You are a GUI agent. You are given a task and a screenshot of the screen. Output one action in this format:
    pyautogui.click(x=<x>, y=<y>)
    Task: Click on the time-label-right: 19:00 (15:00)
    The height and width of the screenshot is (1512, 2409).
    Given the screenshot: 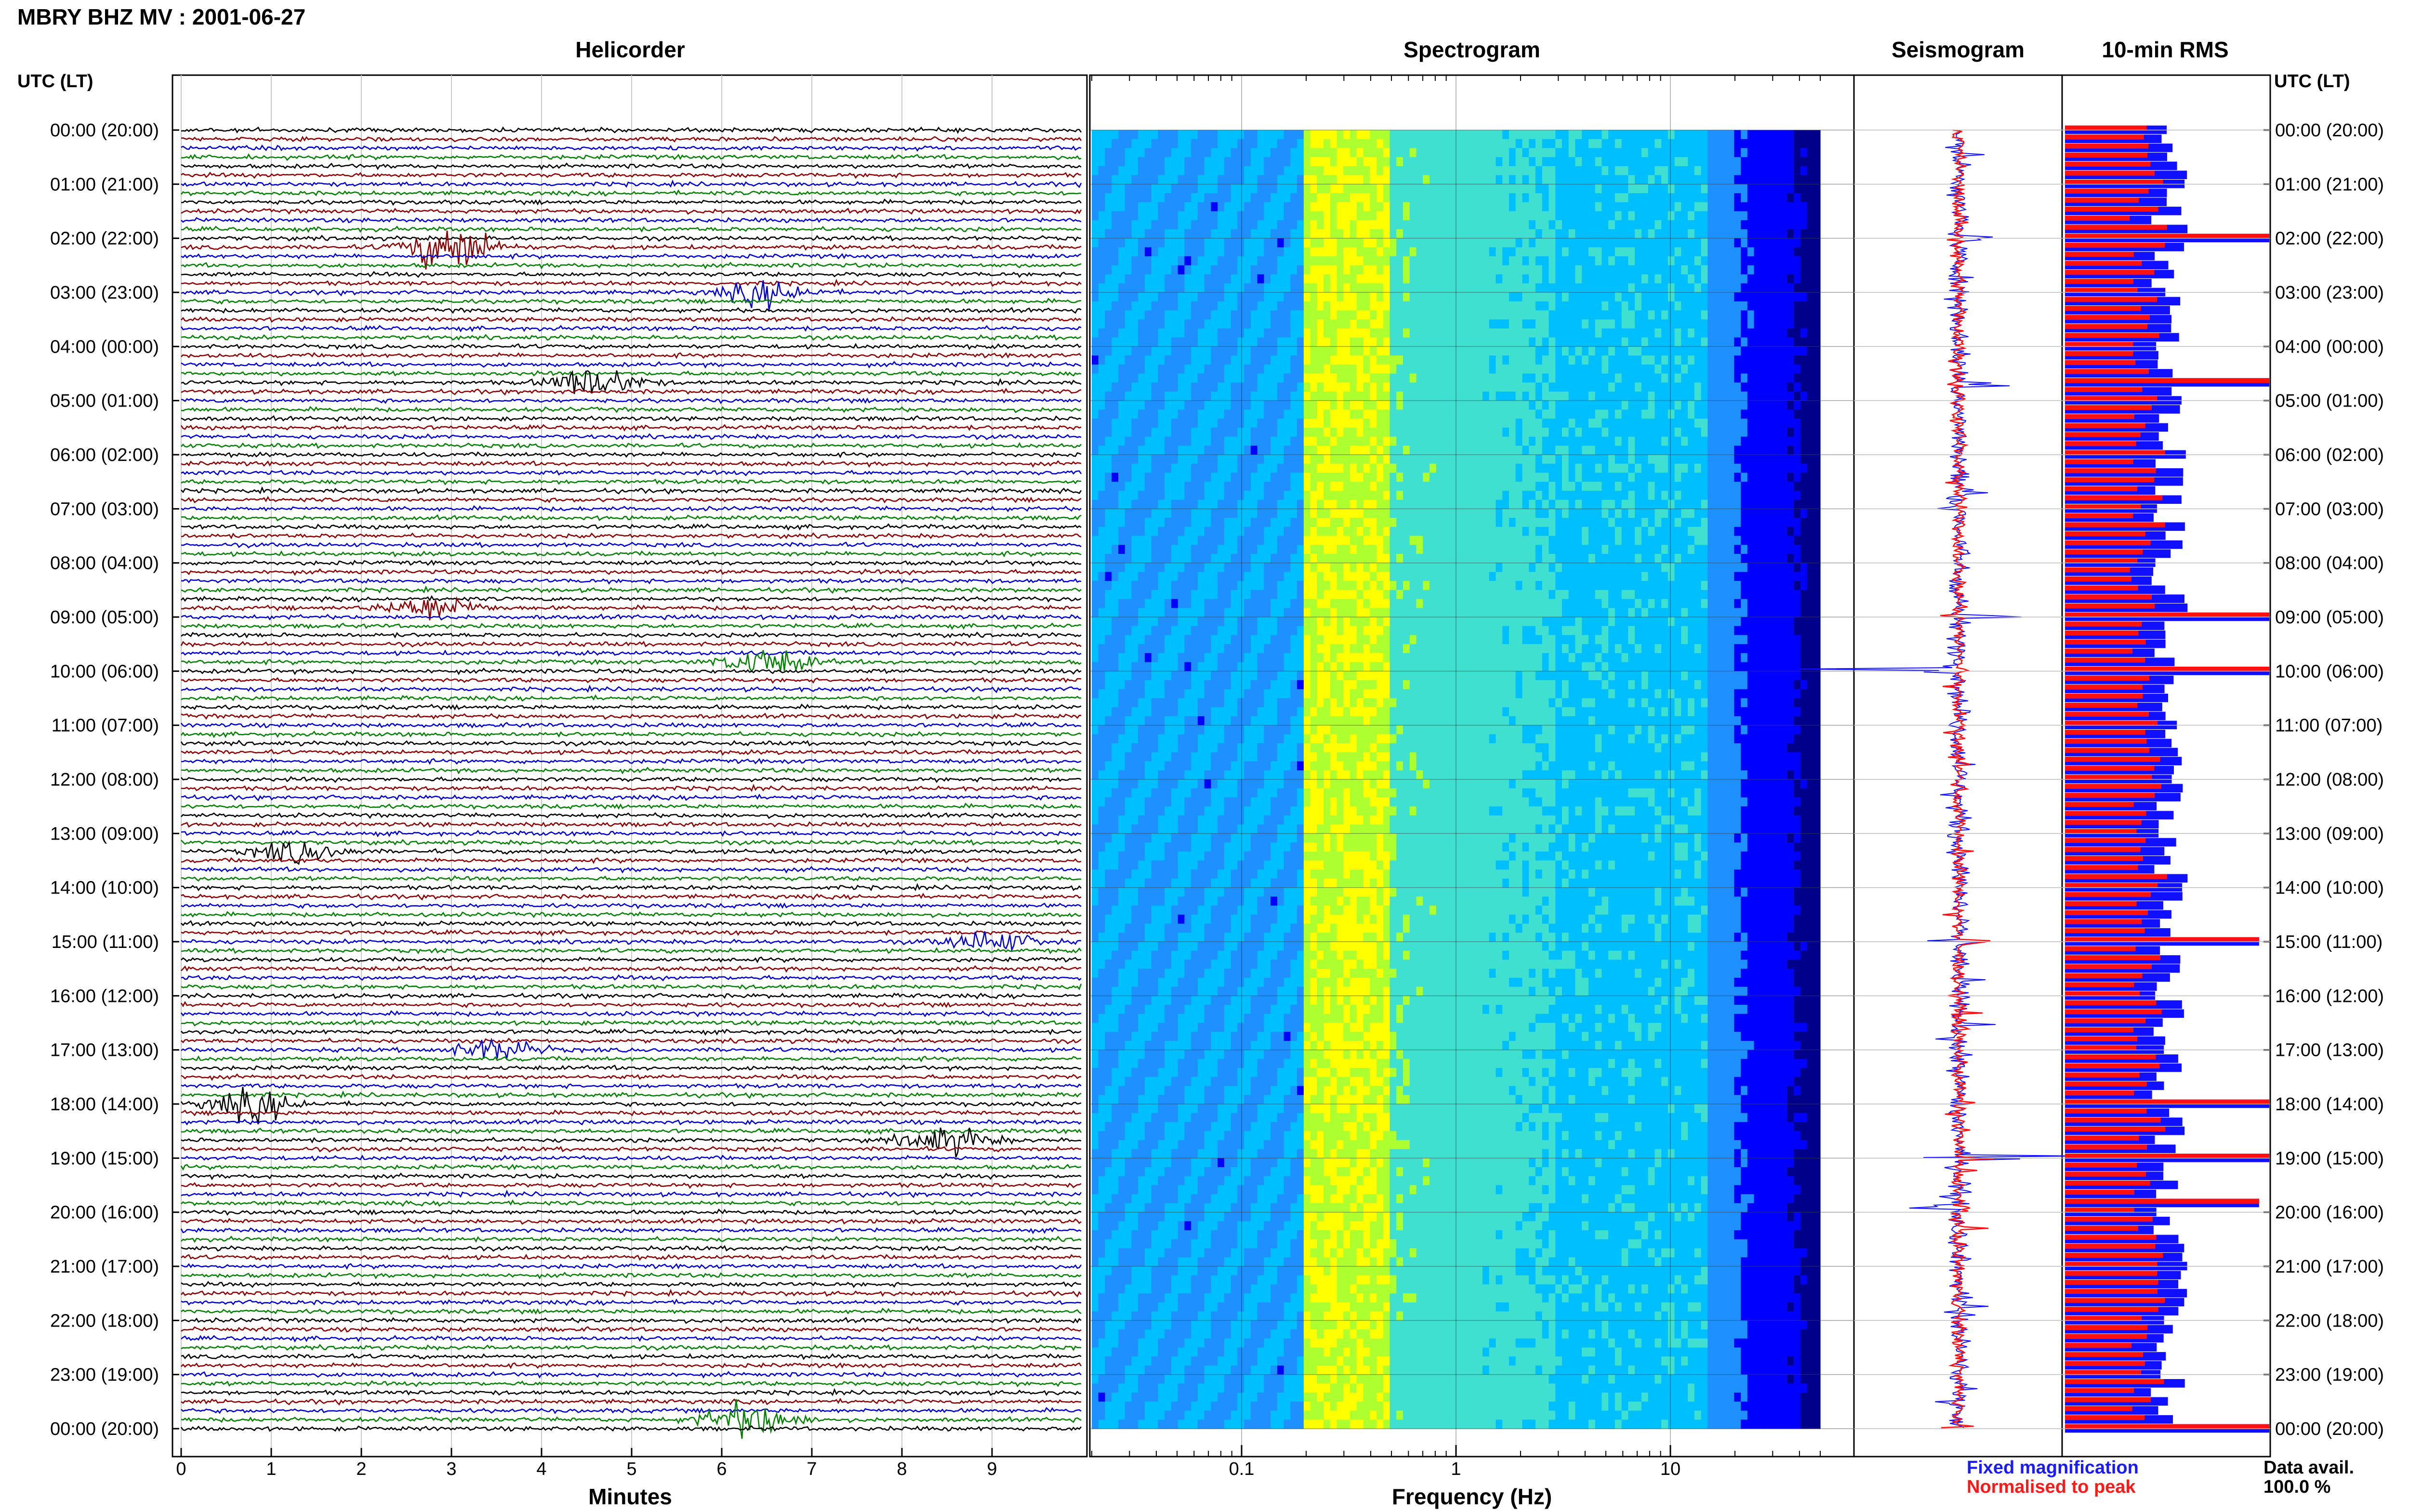 What is the action you would take?
    pyautogui.click(x=2329, y=1158)
    